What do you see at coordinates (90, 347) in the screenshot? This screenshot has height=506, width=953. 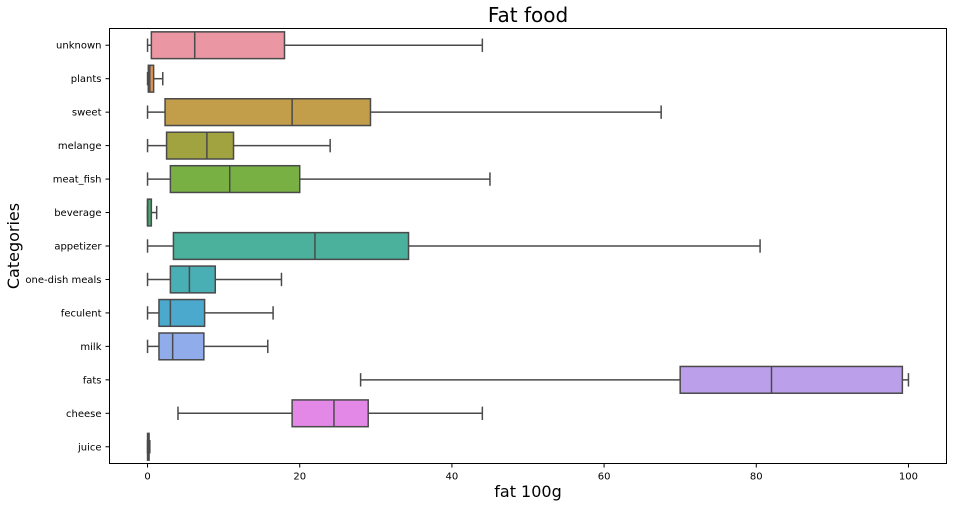 I see `y-tick-label: milk` at bounding box center [90, 347].